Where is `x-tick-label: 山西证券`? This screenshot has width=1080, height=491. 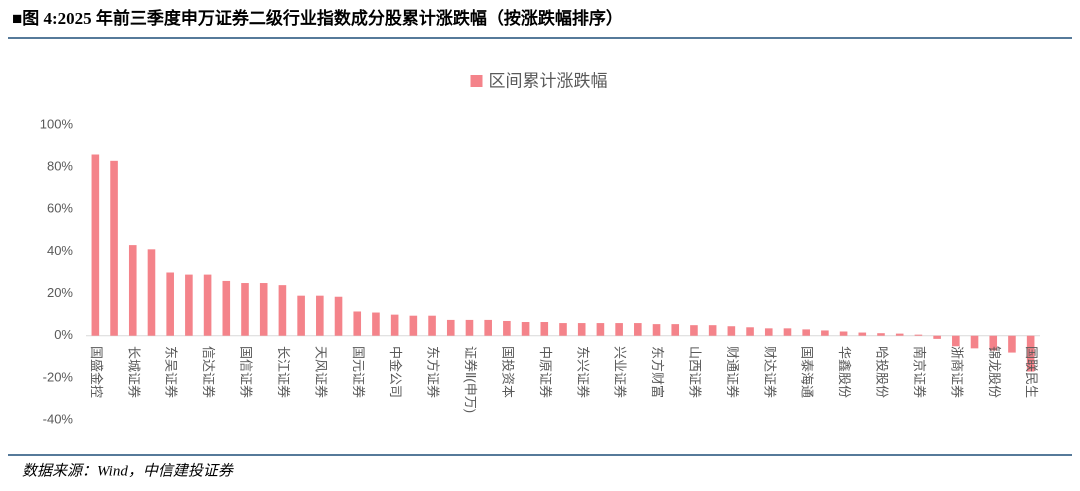
x-tick-label: 山西证券 is located at coordinates (695, 372).